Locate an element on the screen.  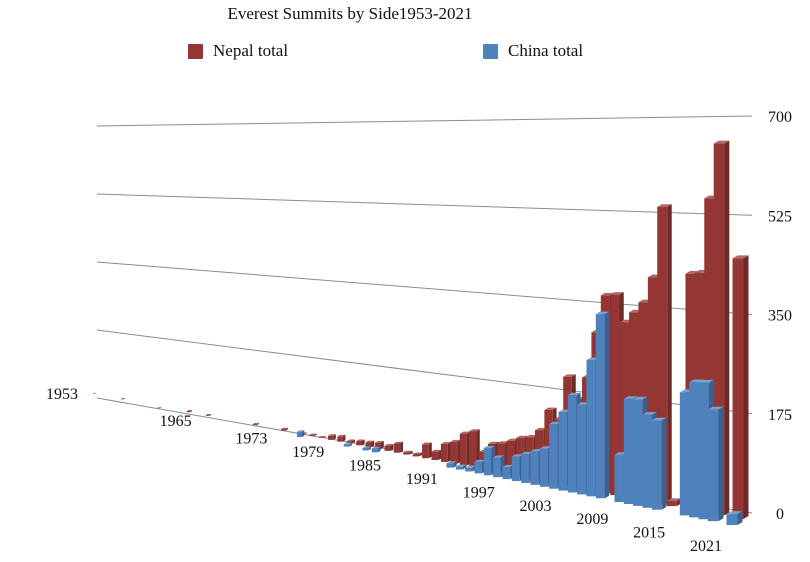
legend-label-nepal: Nepal total is located at coordinates (251, 50).